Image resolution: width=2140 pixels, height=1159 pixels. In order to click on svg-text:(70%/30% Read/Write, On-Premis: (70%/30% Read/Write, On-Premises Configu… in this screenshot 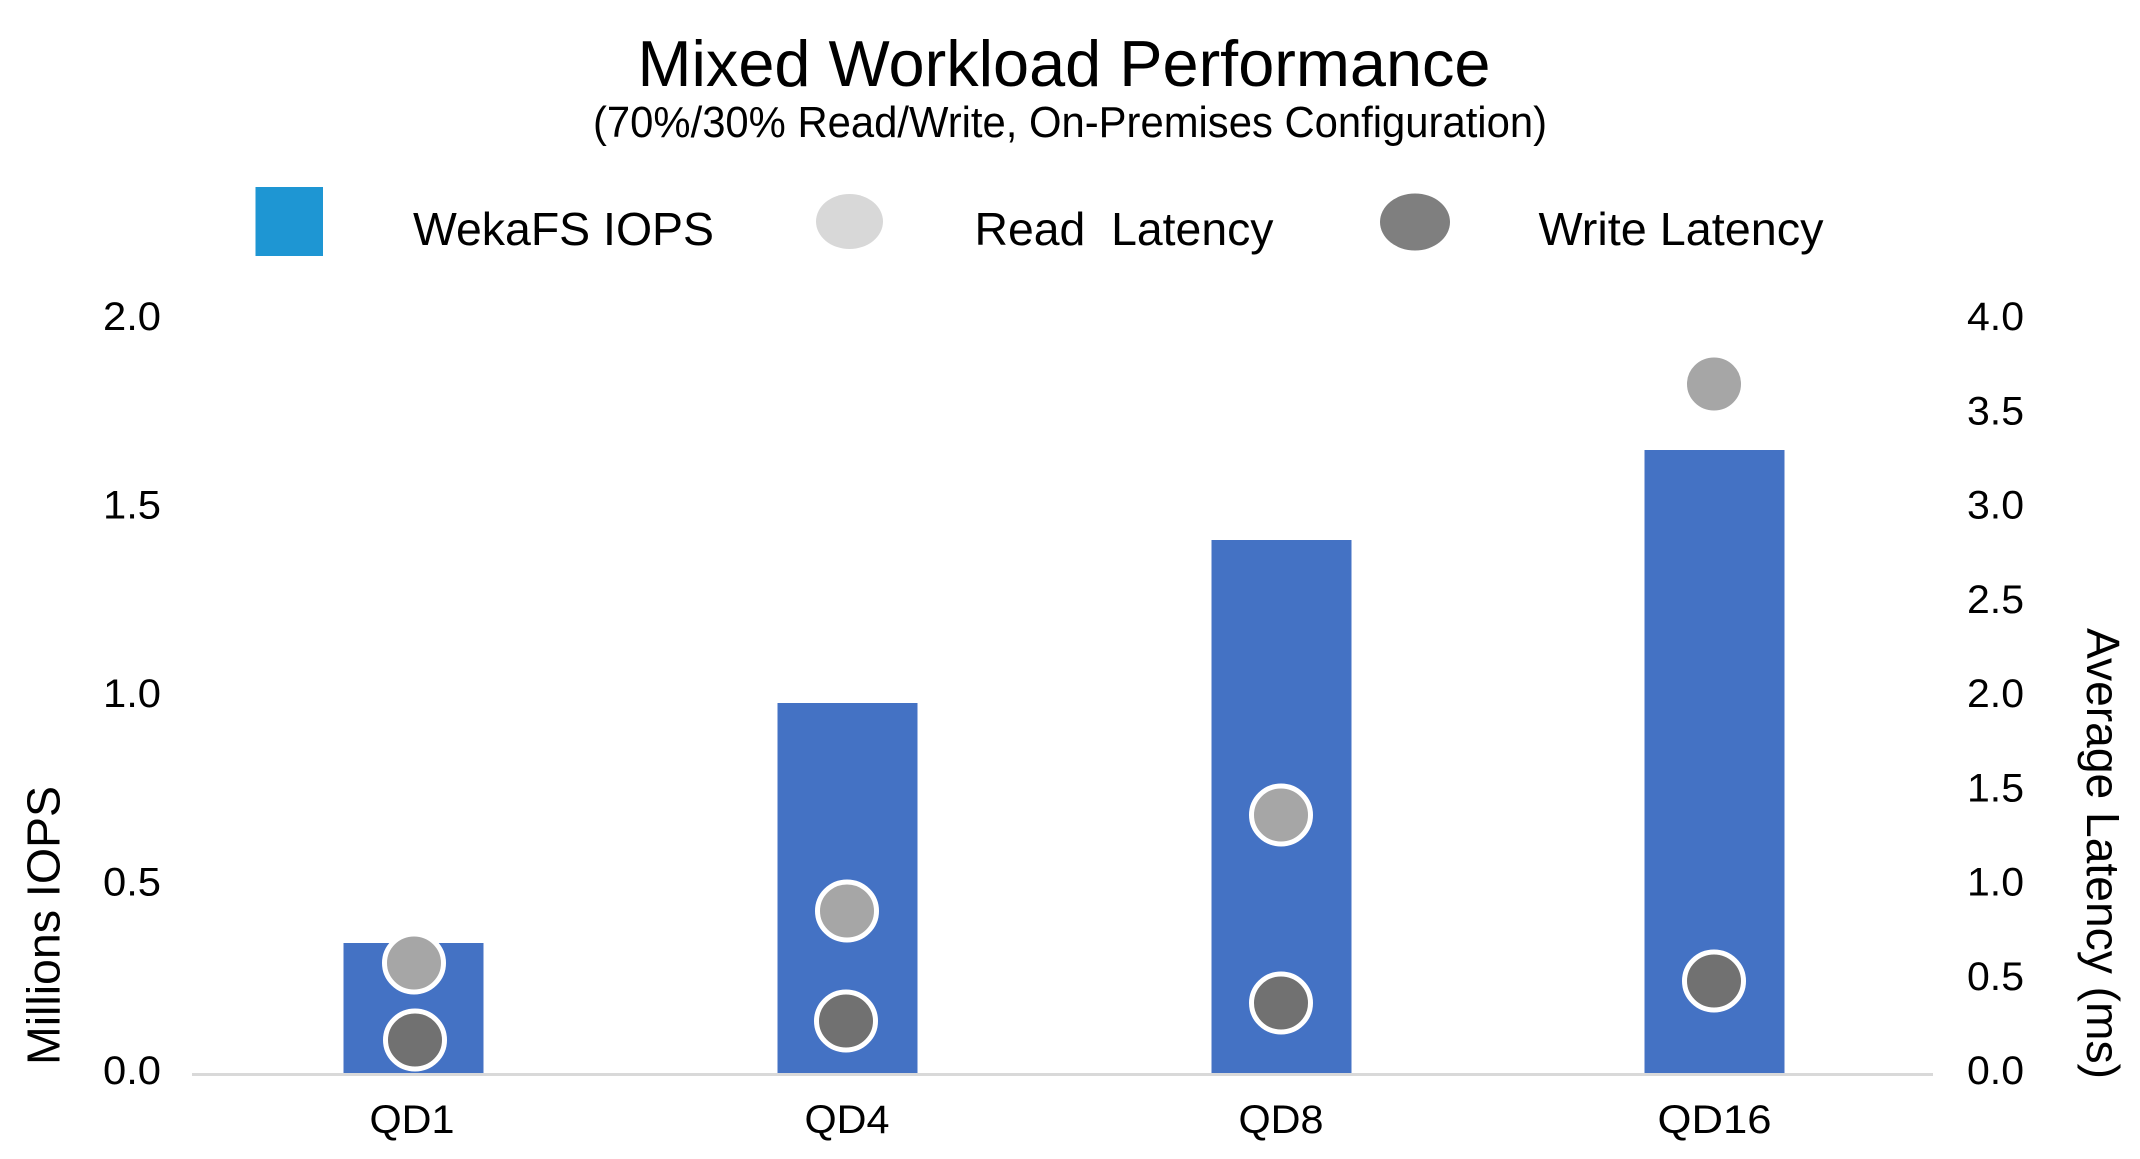, I will do `click(1070, 122)`.